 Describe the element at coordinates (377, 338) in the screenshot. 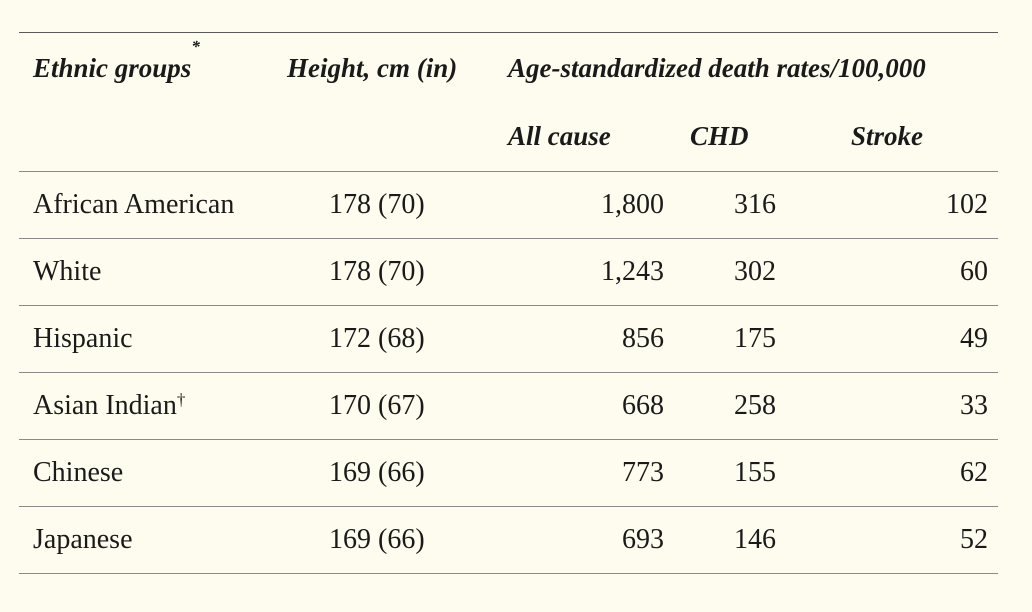

I see `cell-height: 172 (68)` at that location.